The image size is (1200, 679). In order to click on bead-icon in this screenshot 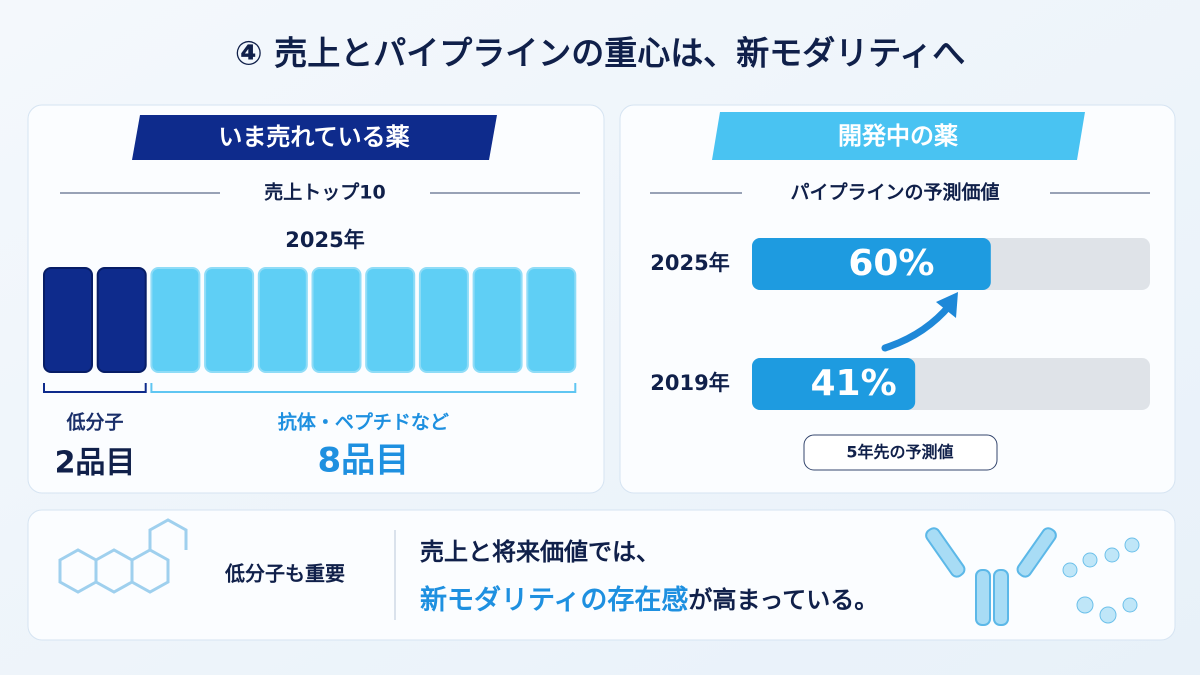, I will do `click(1101, 580)`.